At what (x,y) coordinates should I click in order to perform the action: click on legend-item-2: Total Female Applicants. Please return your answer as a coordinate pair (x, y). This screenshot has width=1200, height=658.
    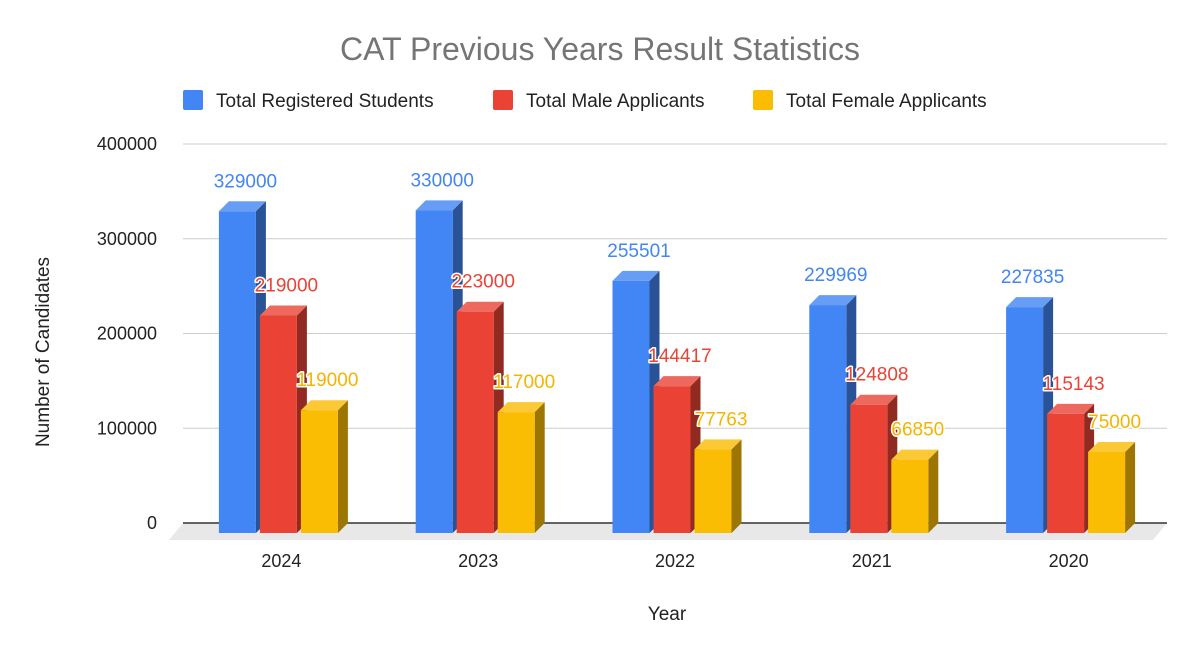
    Looking at the image, I should click on (870, 101).